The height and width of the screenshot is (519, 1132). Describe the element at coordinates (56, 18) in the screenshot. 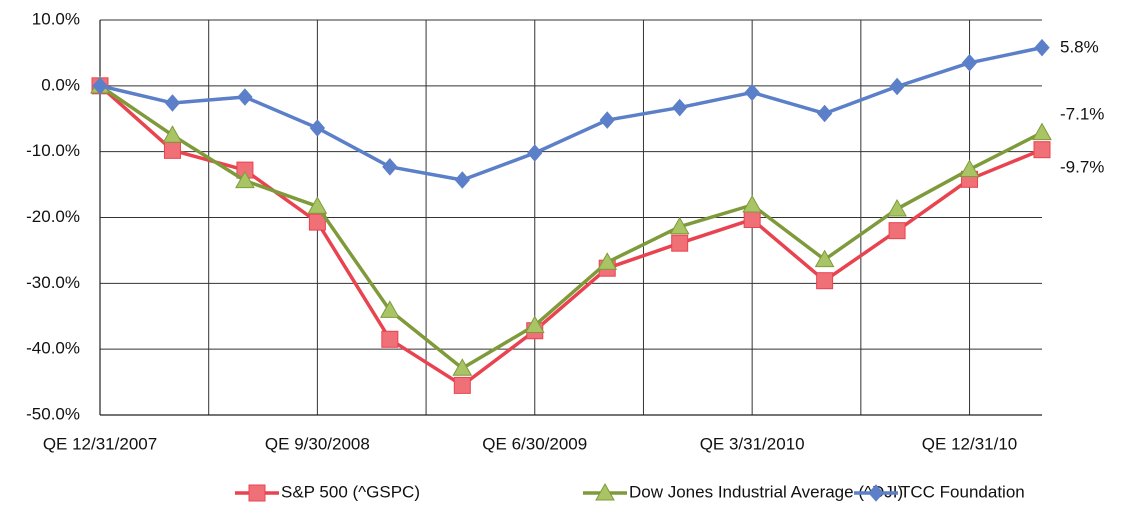

I see `y-tick-label: 10.0%` at that location.